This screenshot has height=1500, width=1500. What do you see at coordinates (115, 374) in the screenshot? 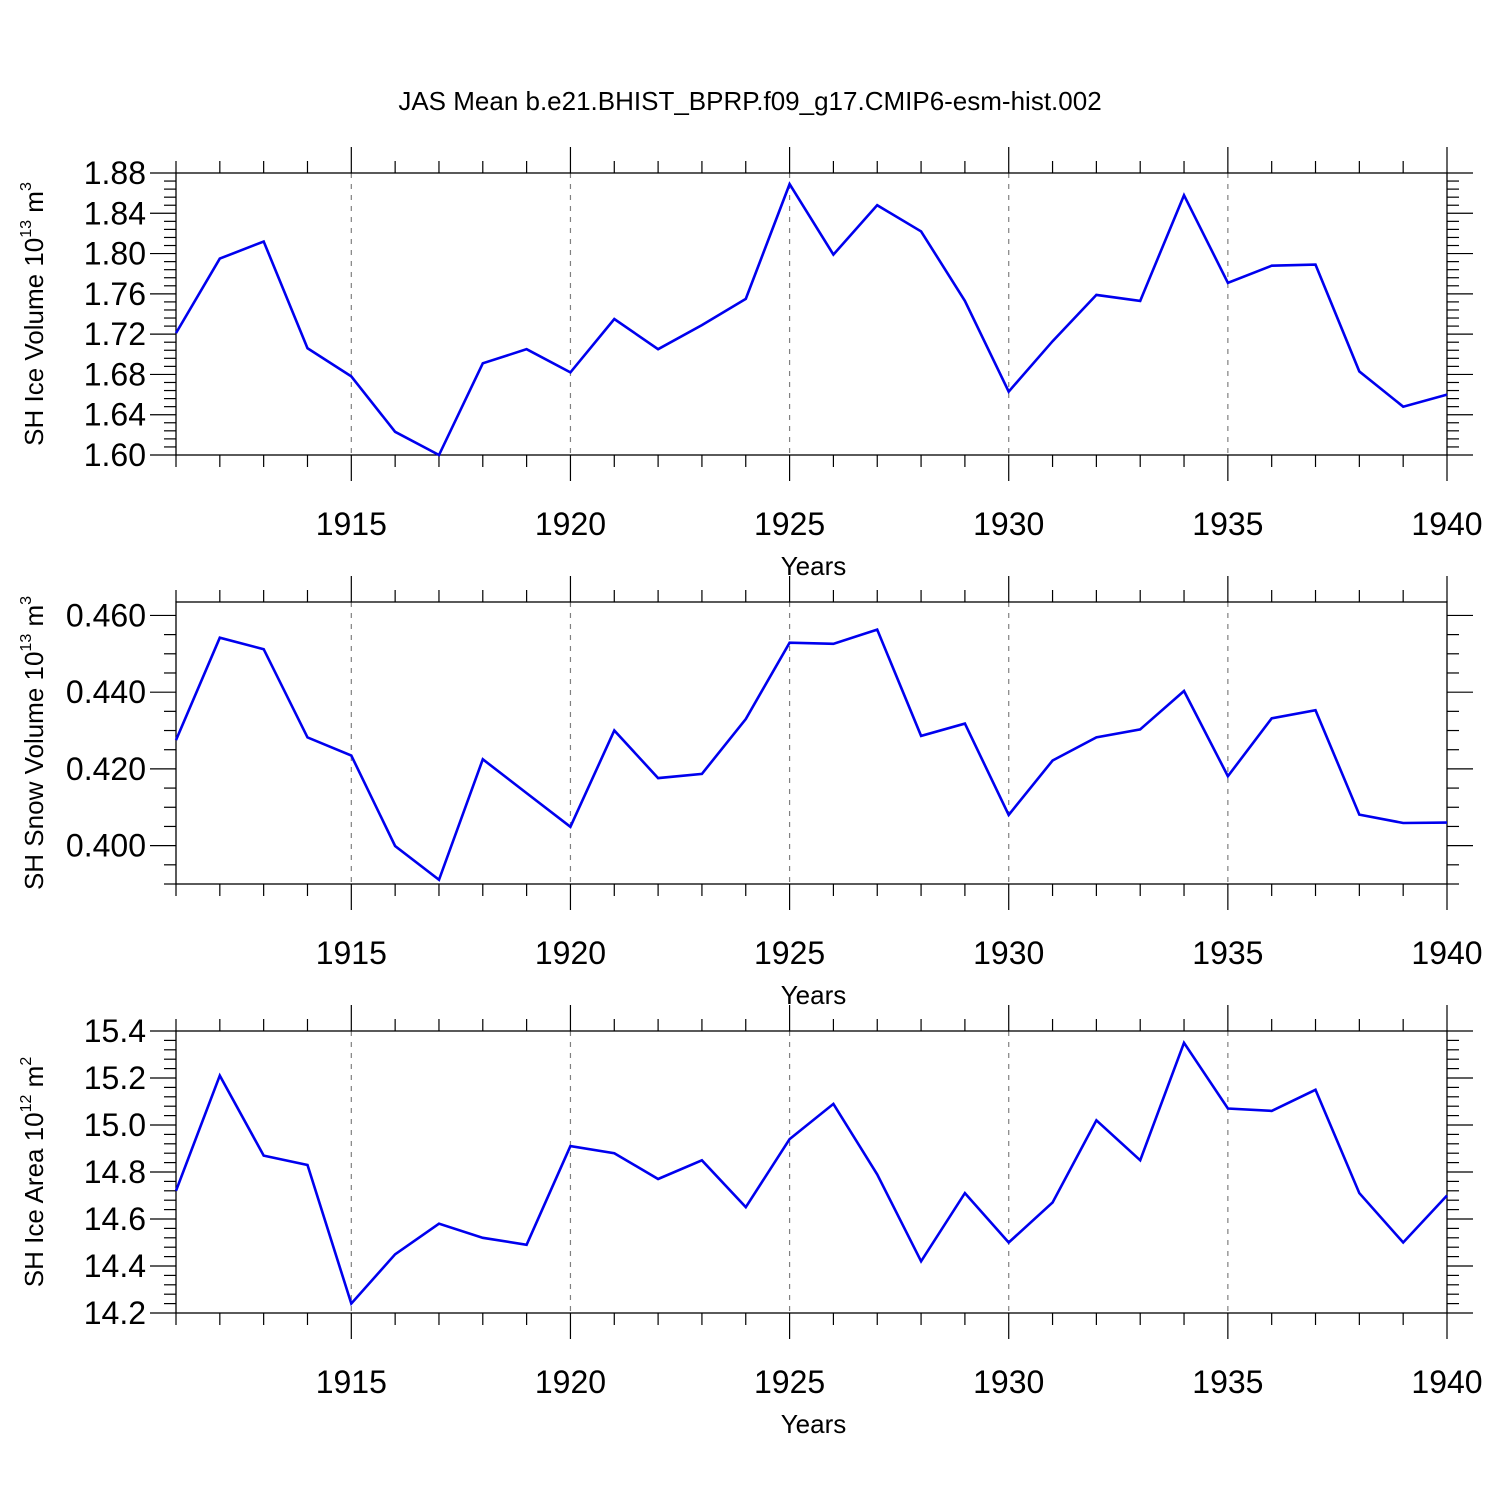
I see `y-tick-label: 1.68` at bounding box center [115, 374].